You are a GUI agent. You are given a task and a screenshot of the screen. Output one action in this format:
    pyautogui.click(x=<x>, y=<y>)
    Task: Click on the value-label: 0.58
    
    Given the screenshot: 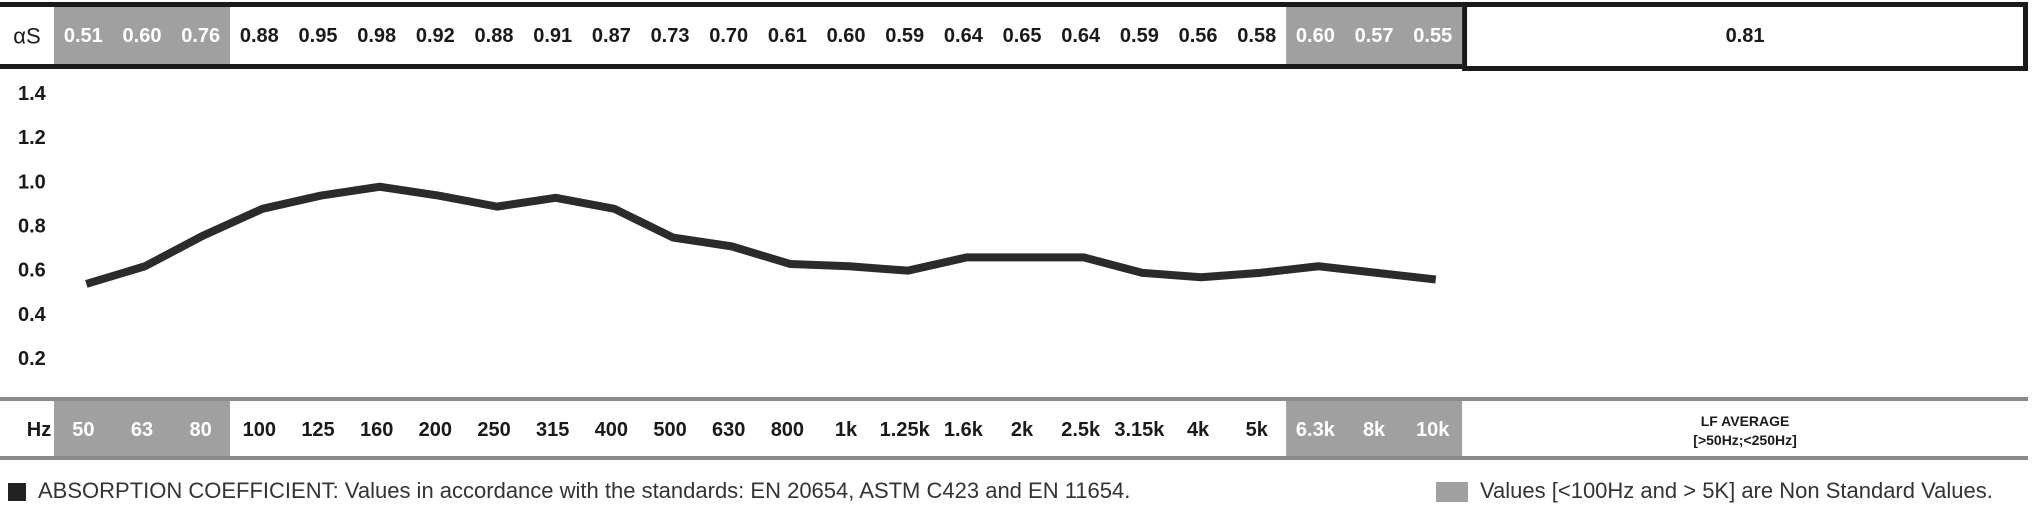 What is the action you would take?
    pyautogui.click(x=1256, y=36)
    